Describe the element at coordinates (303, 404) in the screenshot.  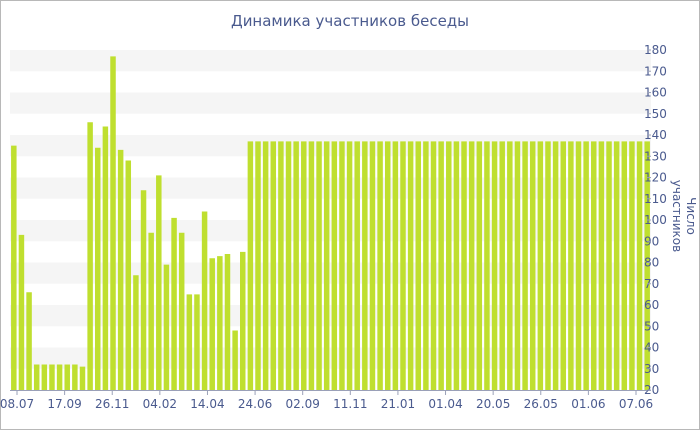
I see `x-tick-label: 02.09` at that location.